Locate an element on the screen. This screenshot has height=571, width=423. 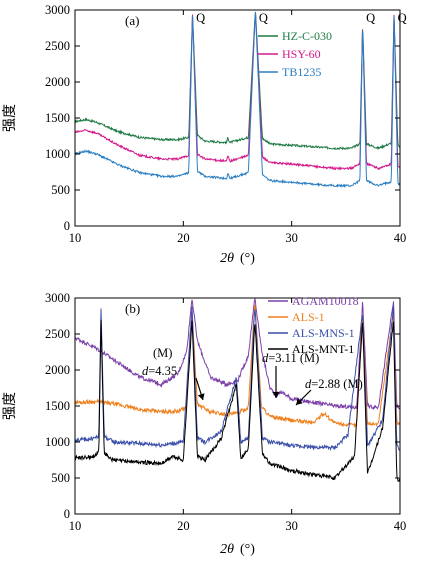
annotation: d=3.11 (M) is located at coordinates (290, 358).